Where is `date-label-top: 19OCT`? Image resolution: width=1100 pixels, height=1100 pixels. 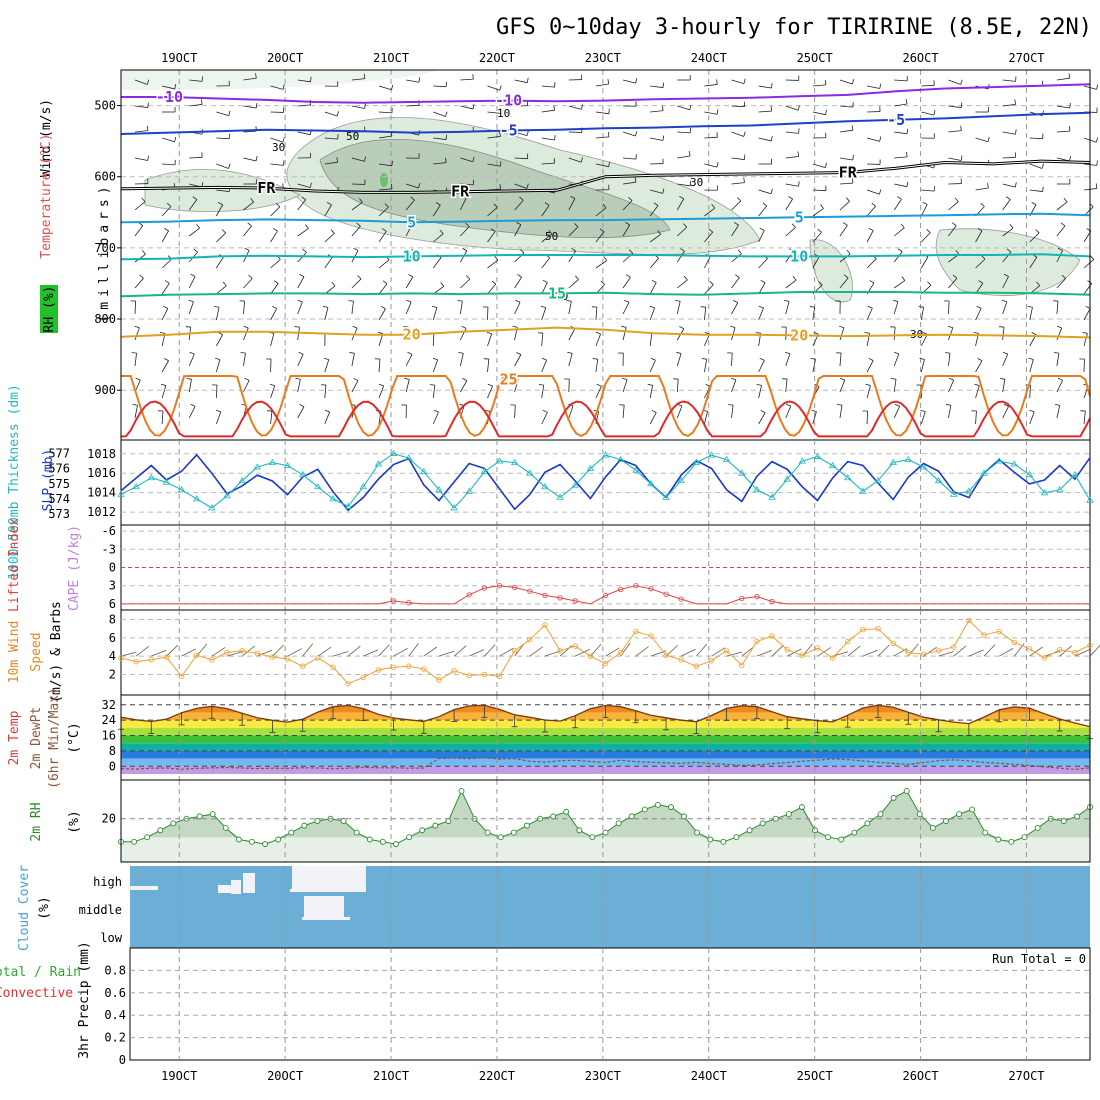 date-label-top: 19OCT is located at coordinates (179, 58).